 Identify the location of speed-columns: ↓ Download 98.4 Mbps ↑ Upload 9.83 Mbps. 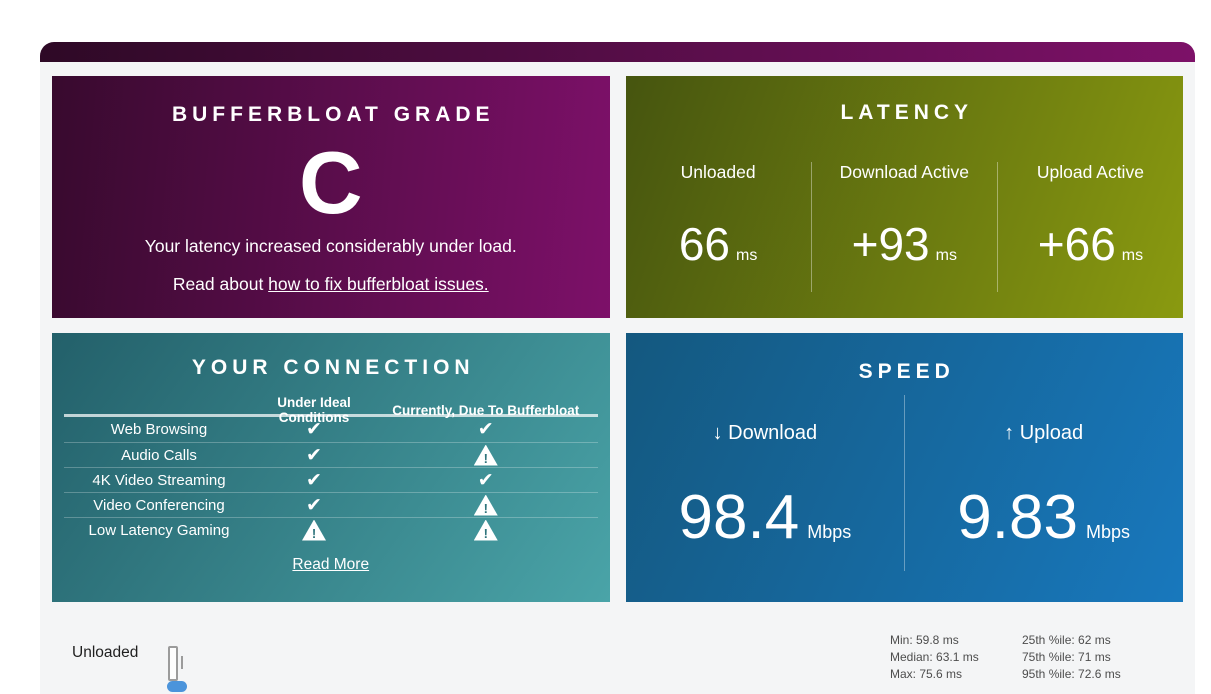
(905, 485).